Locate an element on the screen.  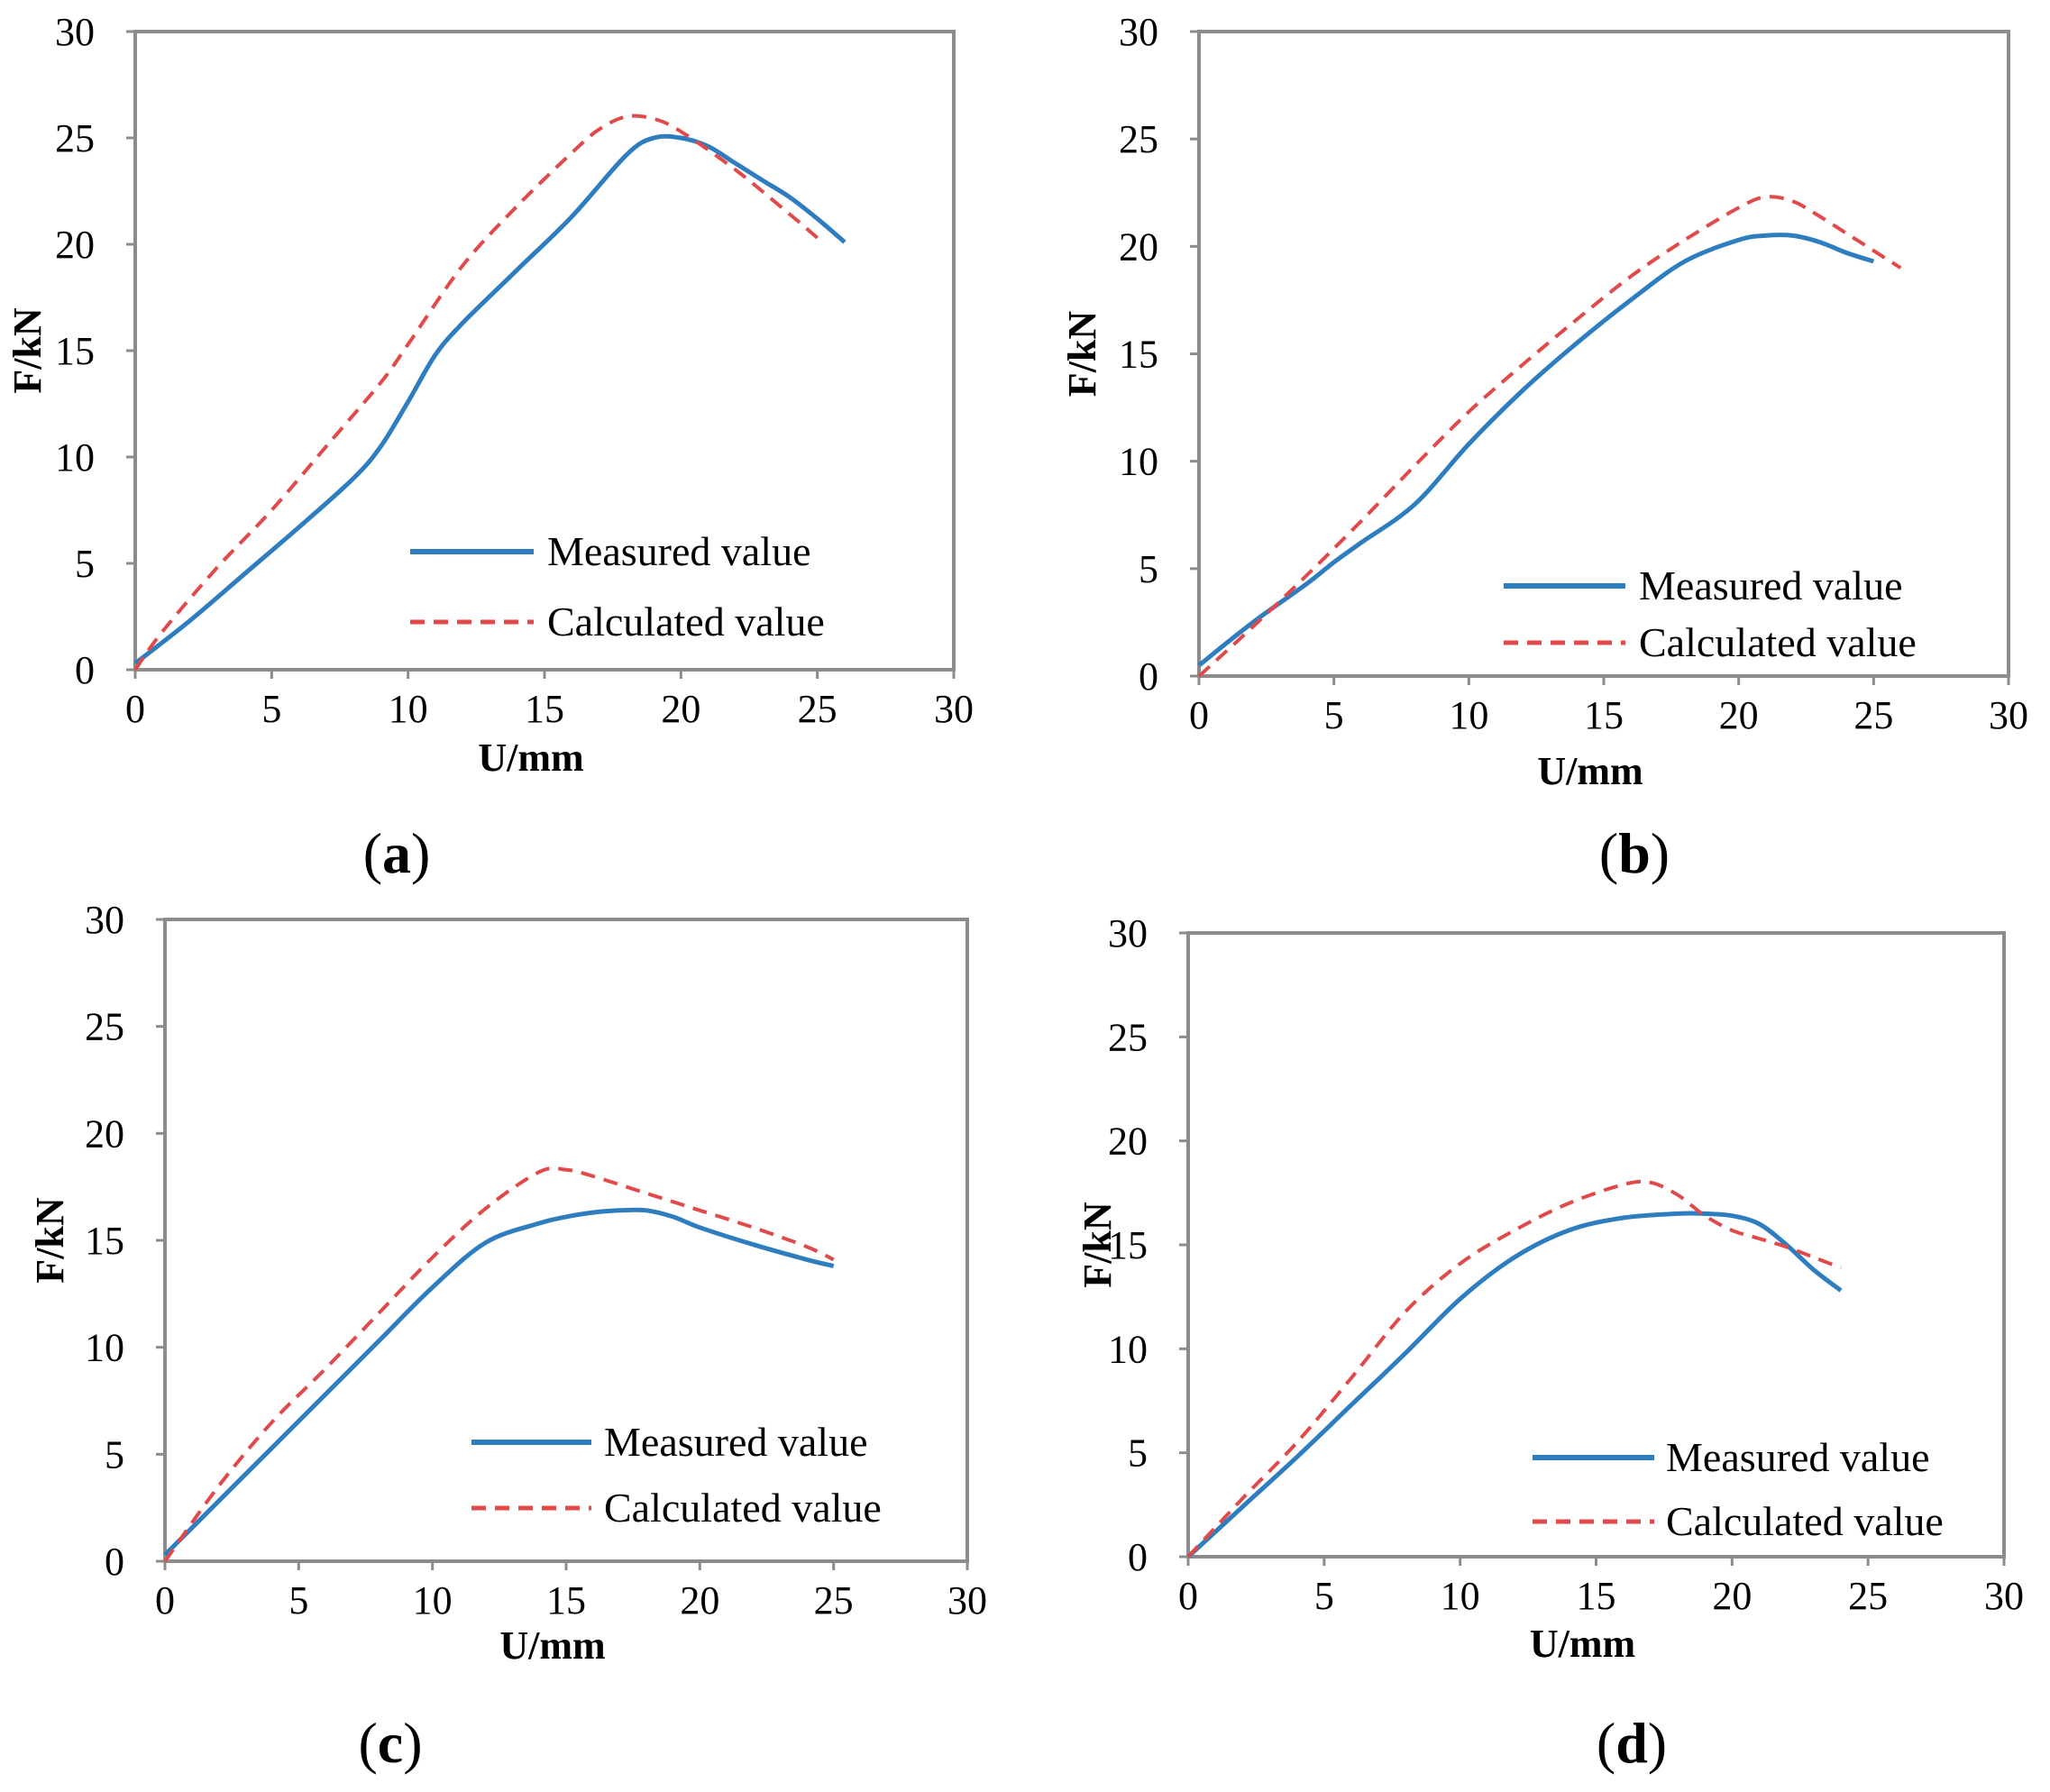
panel-letter: a is located at coordinates (397, 853).